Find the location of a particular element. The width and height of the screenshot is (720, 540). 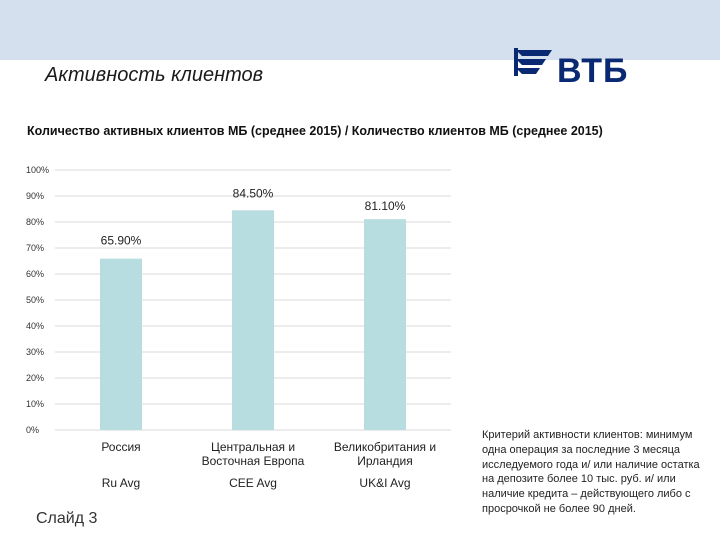

slide-number: Слайд 3 is located at coordinates (67, 518).